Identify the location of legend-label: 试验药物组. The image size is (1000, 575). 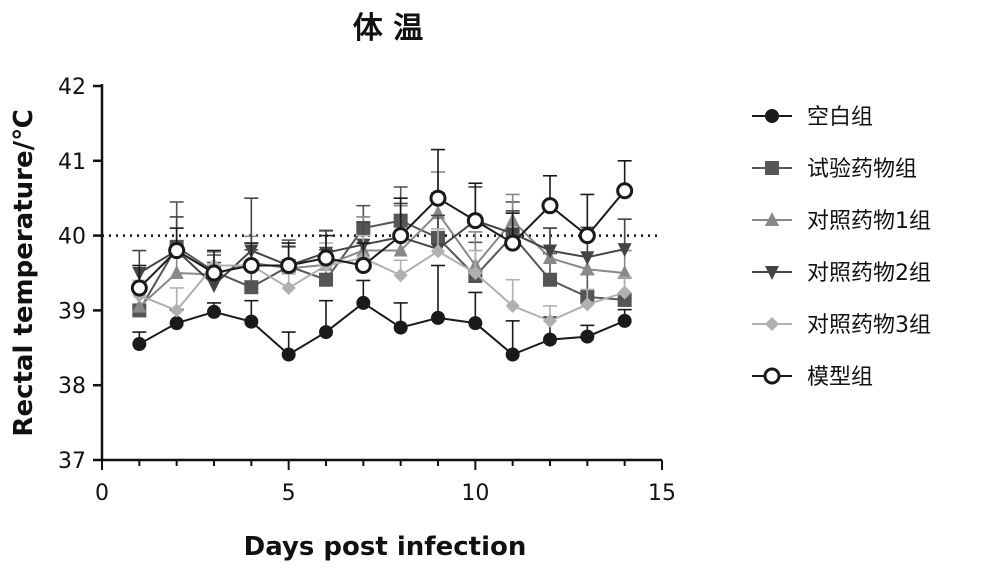
(862, 169).